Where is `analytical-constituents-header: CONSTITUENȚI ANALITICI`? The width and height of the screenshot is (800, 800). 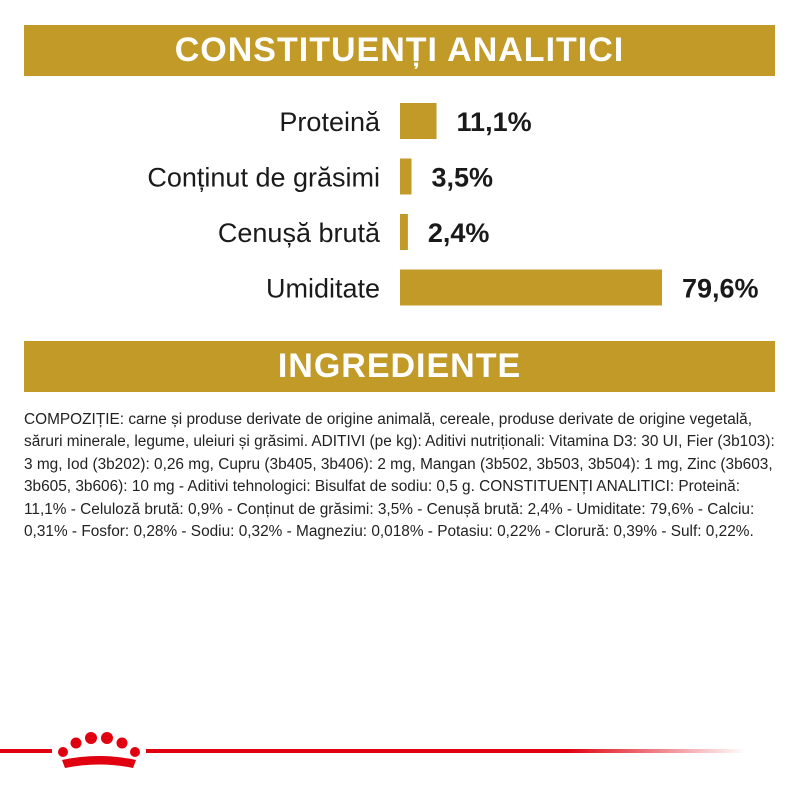
analytical-constituents-header: CONSTITUENȚI ANALITICI is located at coordinates (399, 50).